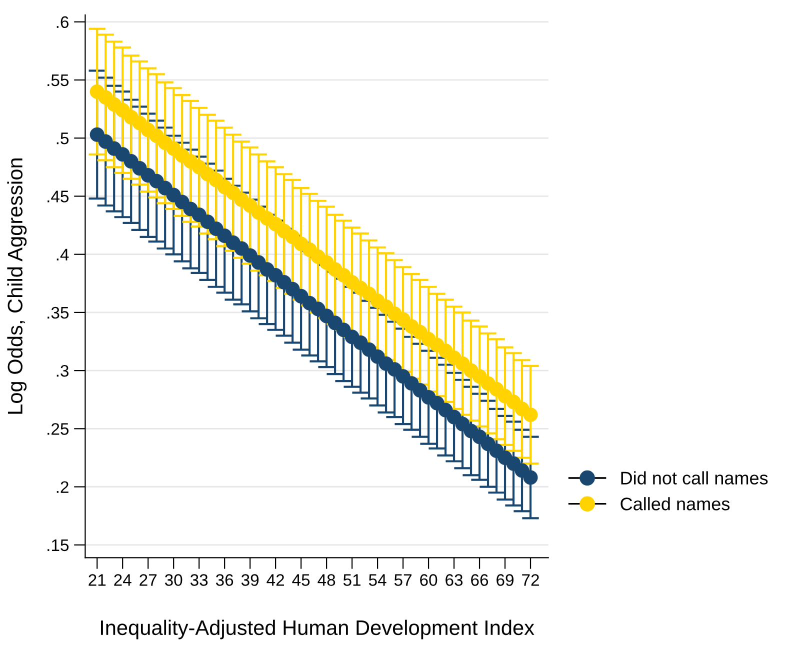  I want to click on y-tick-label: .3, so click(62, 370).